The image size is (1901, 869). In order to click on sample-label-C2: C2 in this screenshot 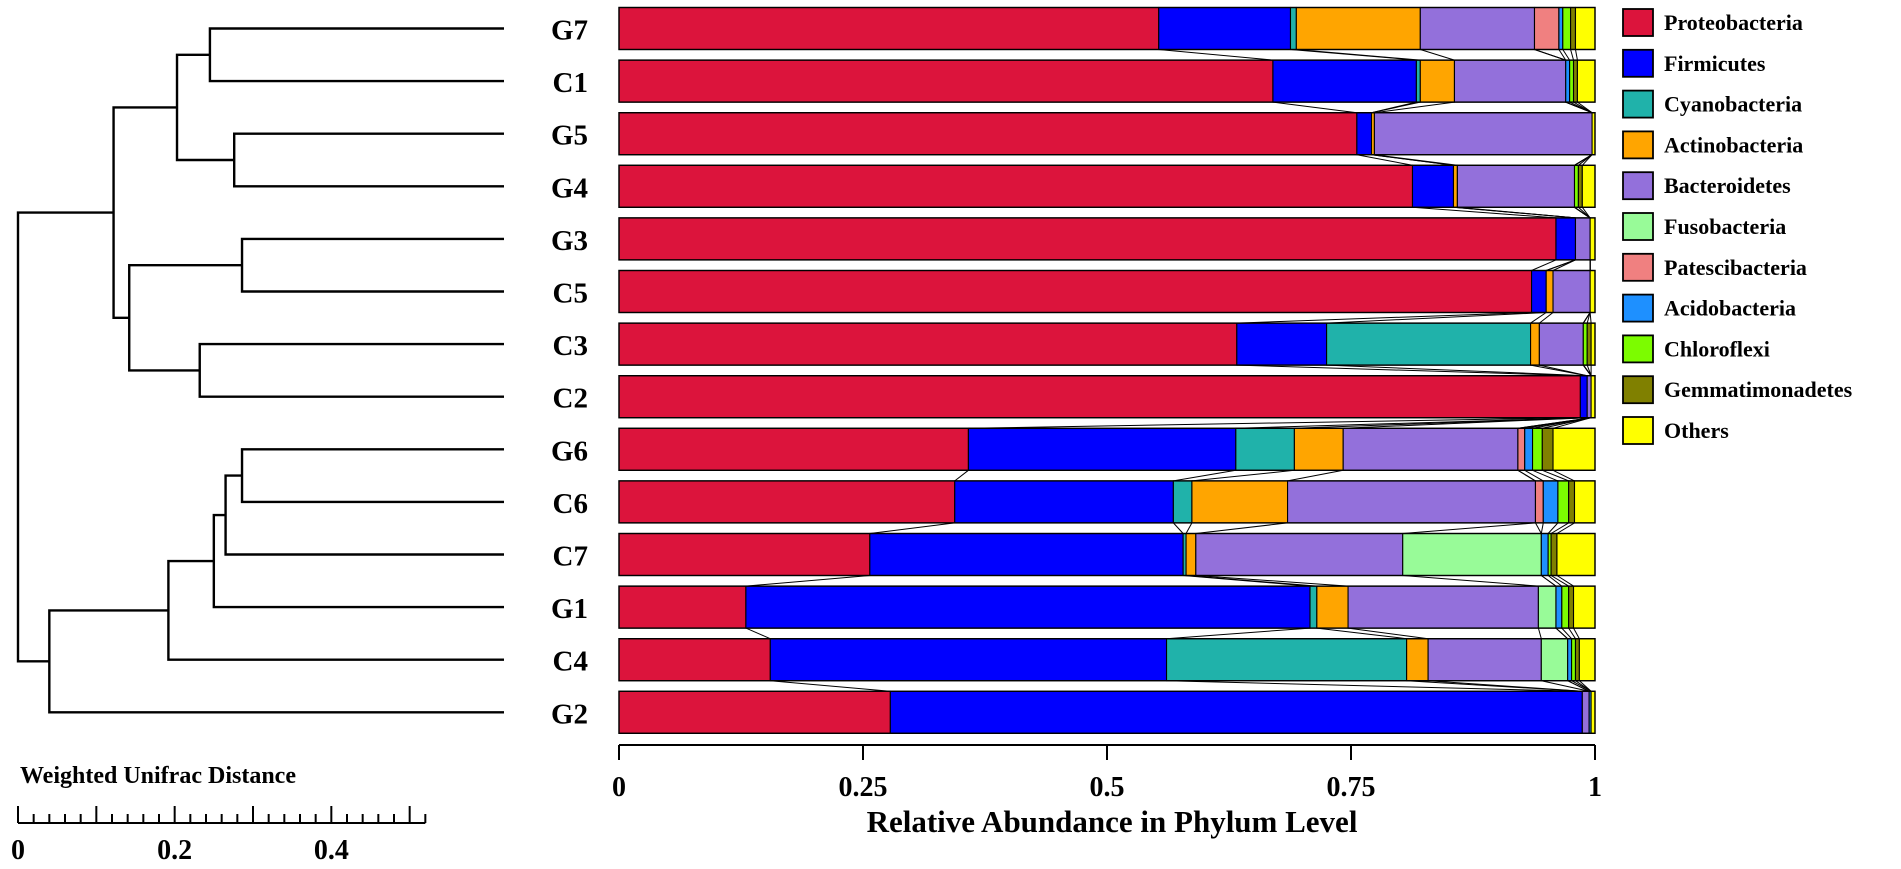, I will do `click(570, 399)`.